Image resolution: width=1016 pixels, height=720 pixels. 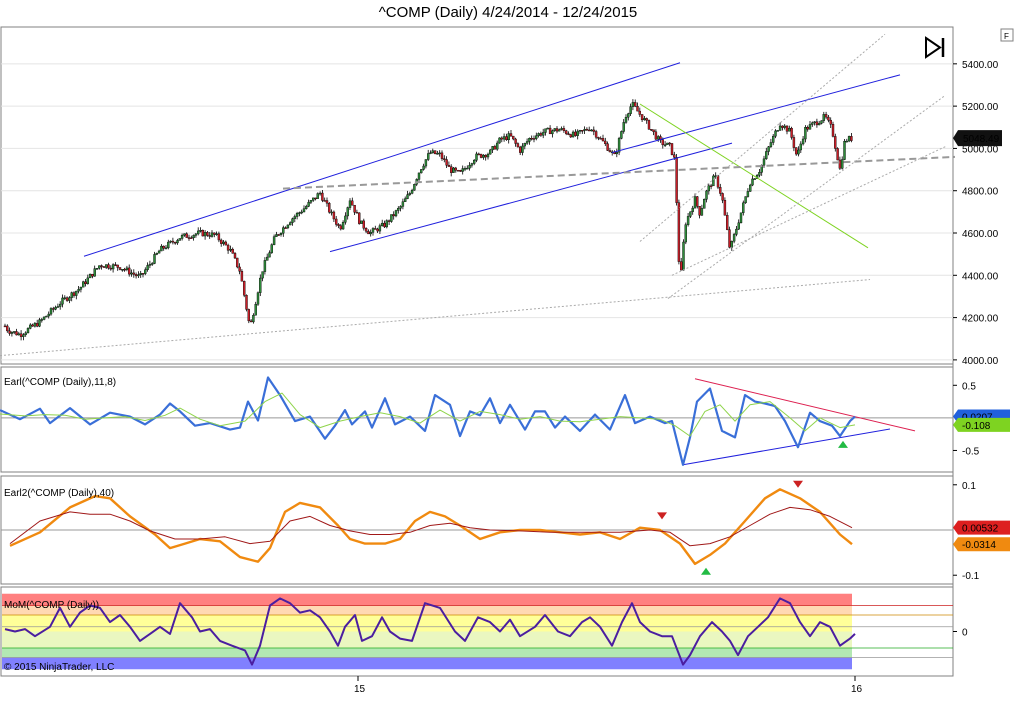 I want to click on price-tick-label: 4000.00, so click(x=980, y=361).